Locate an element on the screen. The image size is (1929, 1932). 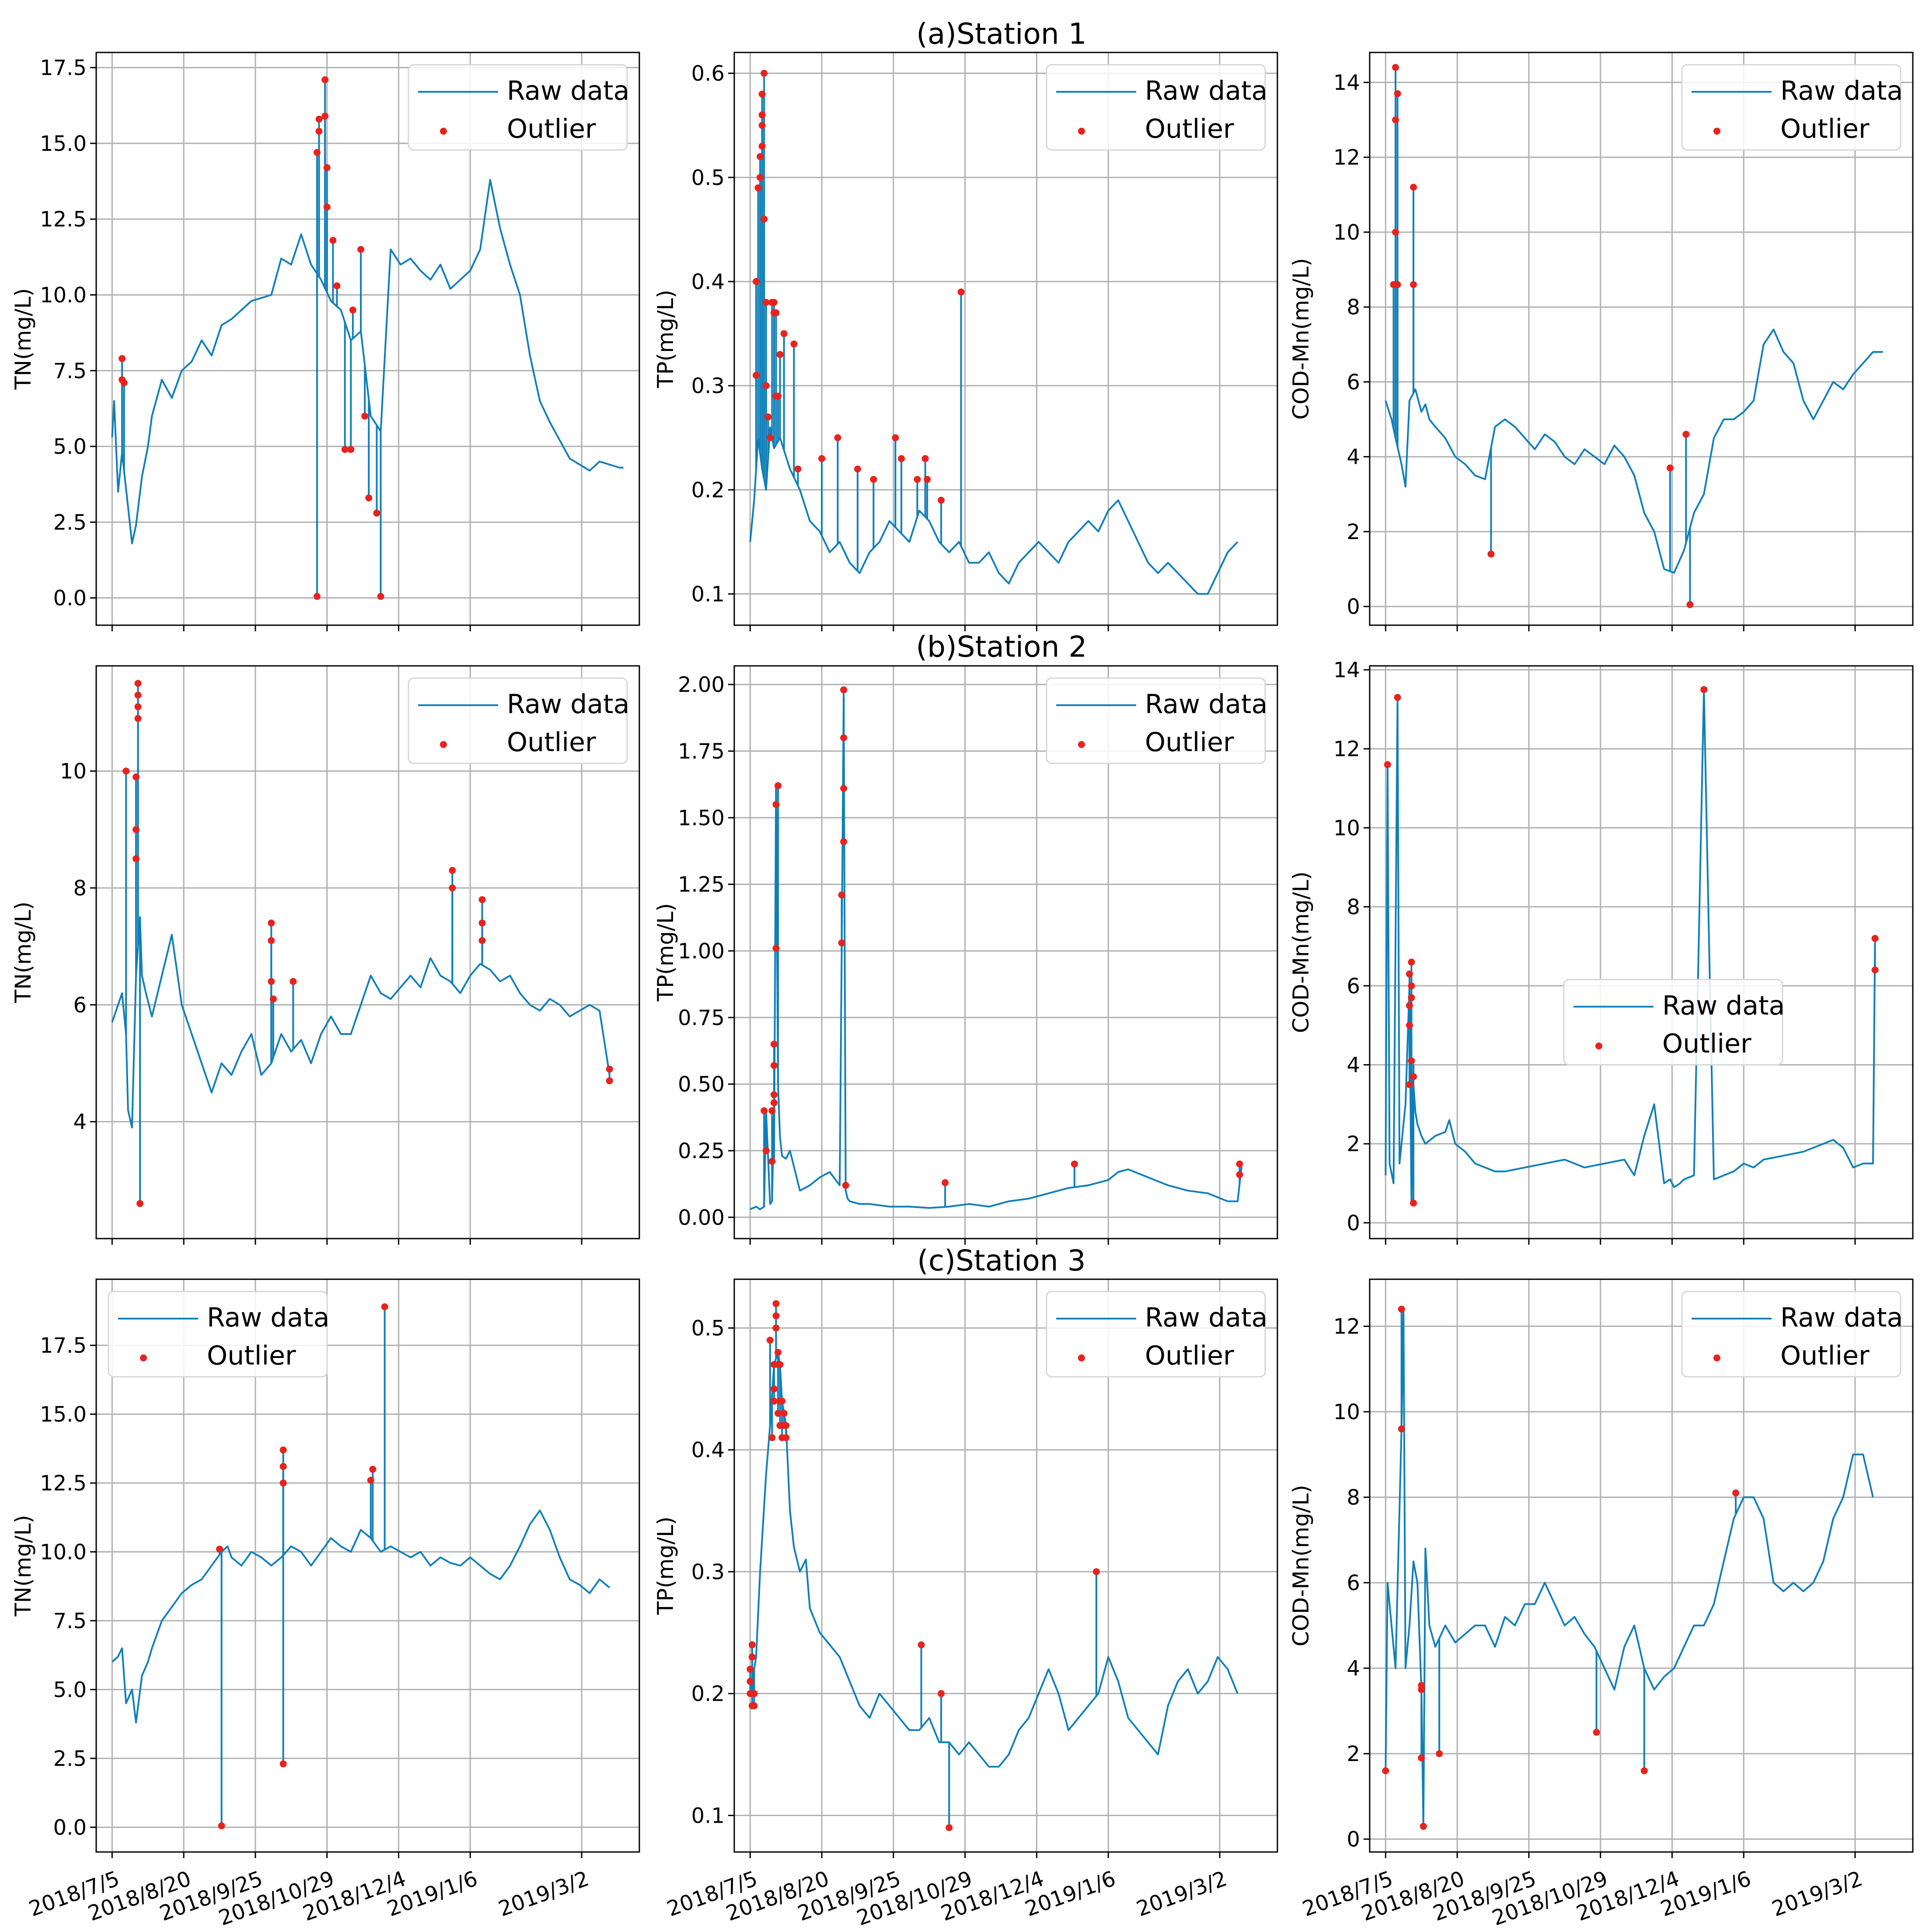
y-tick-label: 0.0 is located at coordinates (70, 598).